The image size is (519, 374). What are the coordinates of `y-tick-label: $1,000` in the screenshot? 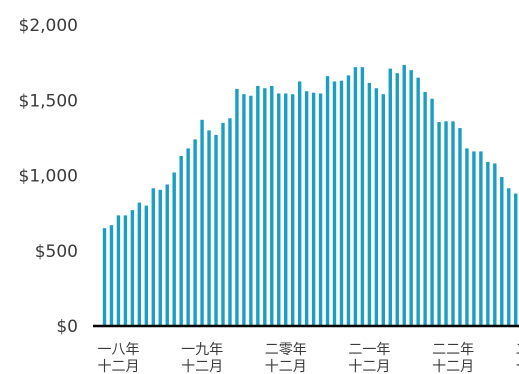 It's located at (48, 177).